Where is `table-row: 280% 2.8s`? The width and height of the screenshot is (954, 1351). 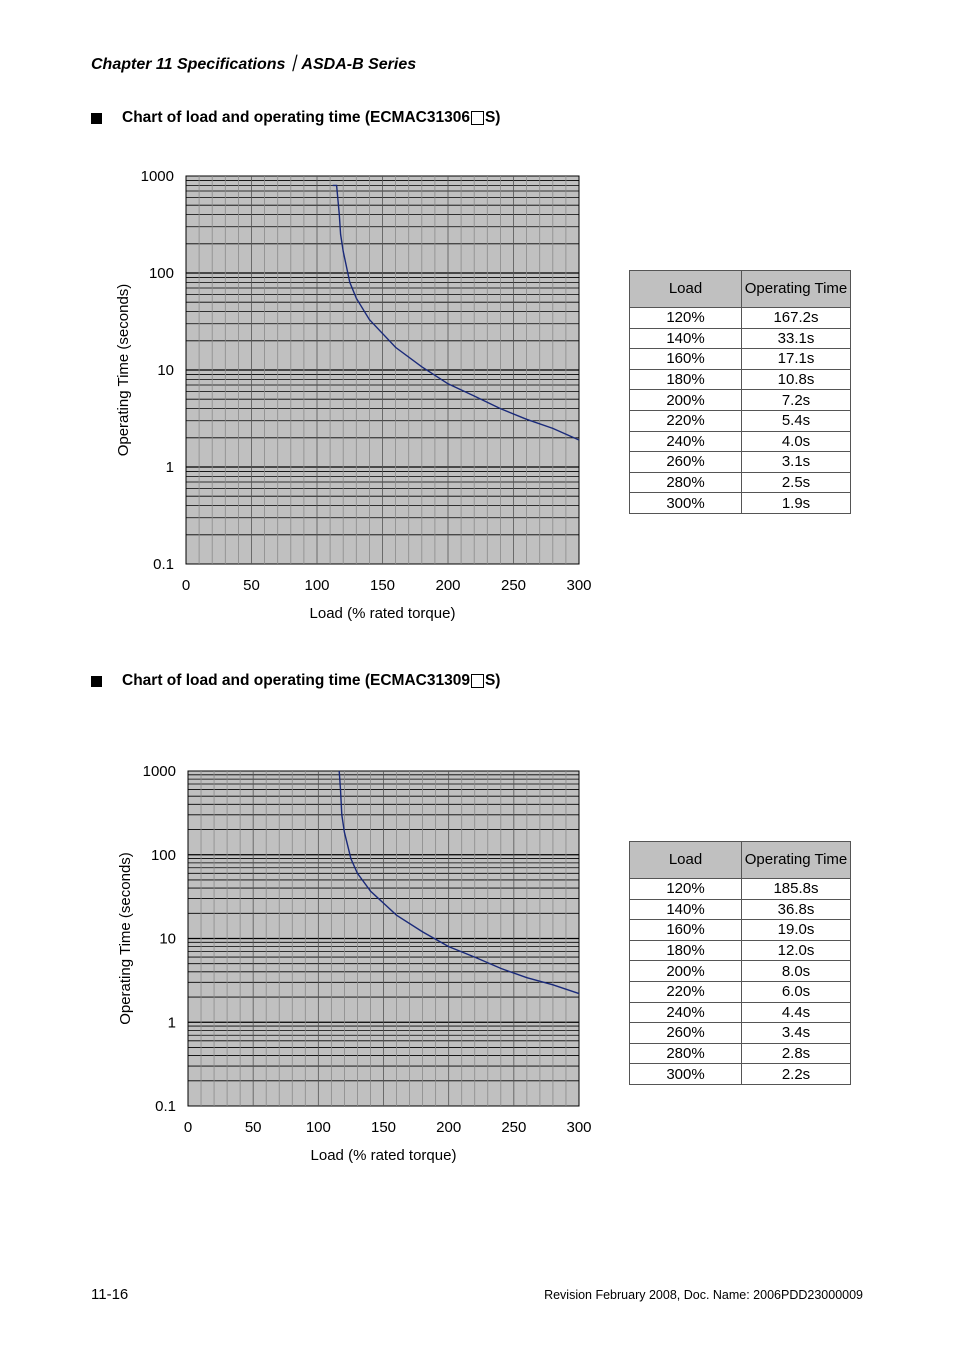
table-row: 280% 2.8s is located at coordinates (740, 1053).